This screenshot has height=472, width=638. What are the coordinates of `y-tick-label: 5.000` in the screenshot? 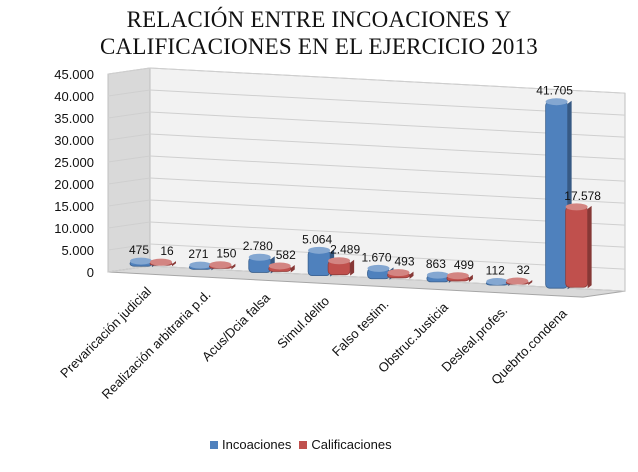 It's located at (77, 250).